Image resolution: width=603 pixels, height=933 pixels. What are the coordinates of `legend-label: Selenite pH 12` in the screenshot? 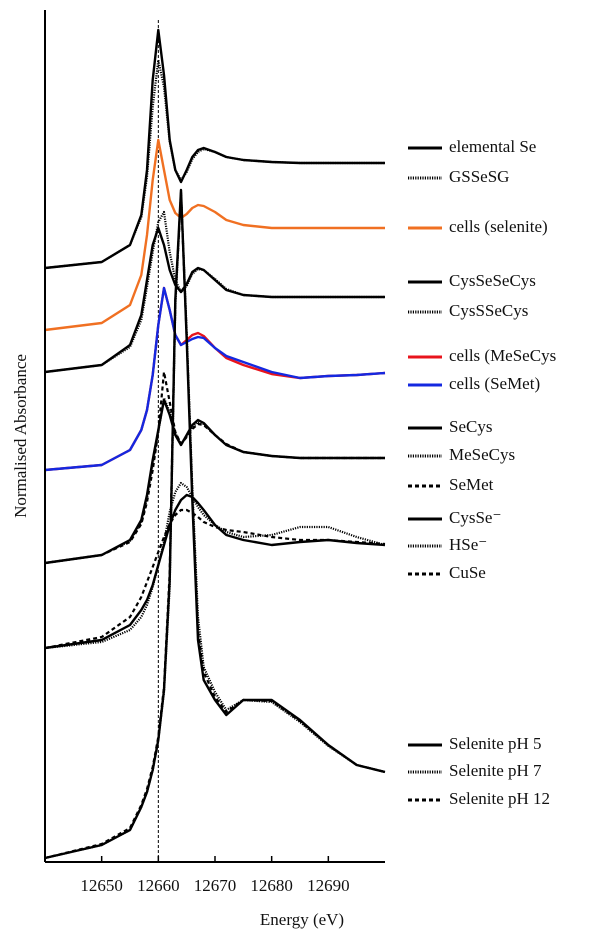 It's located at (499, 798).